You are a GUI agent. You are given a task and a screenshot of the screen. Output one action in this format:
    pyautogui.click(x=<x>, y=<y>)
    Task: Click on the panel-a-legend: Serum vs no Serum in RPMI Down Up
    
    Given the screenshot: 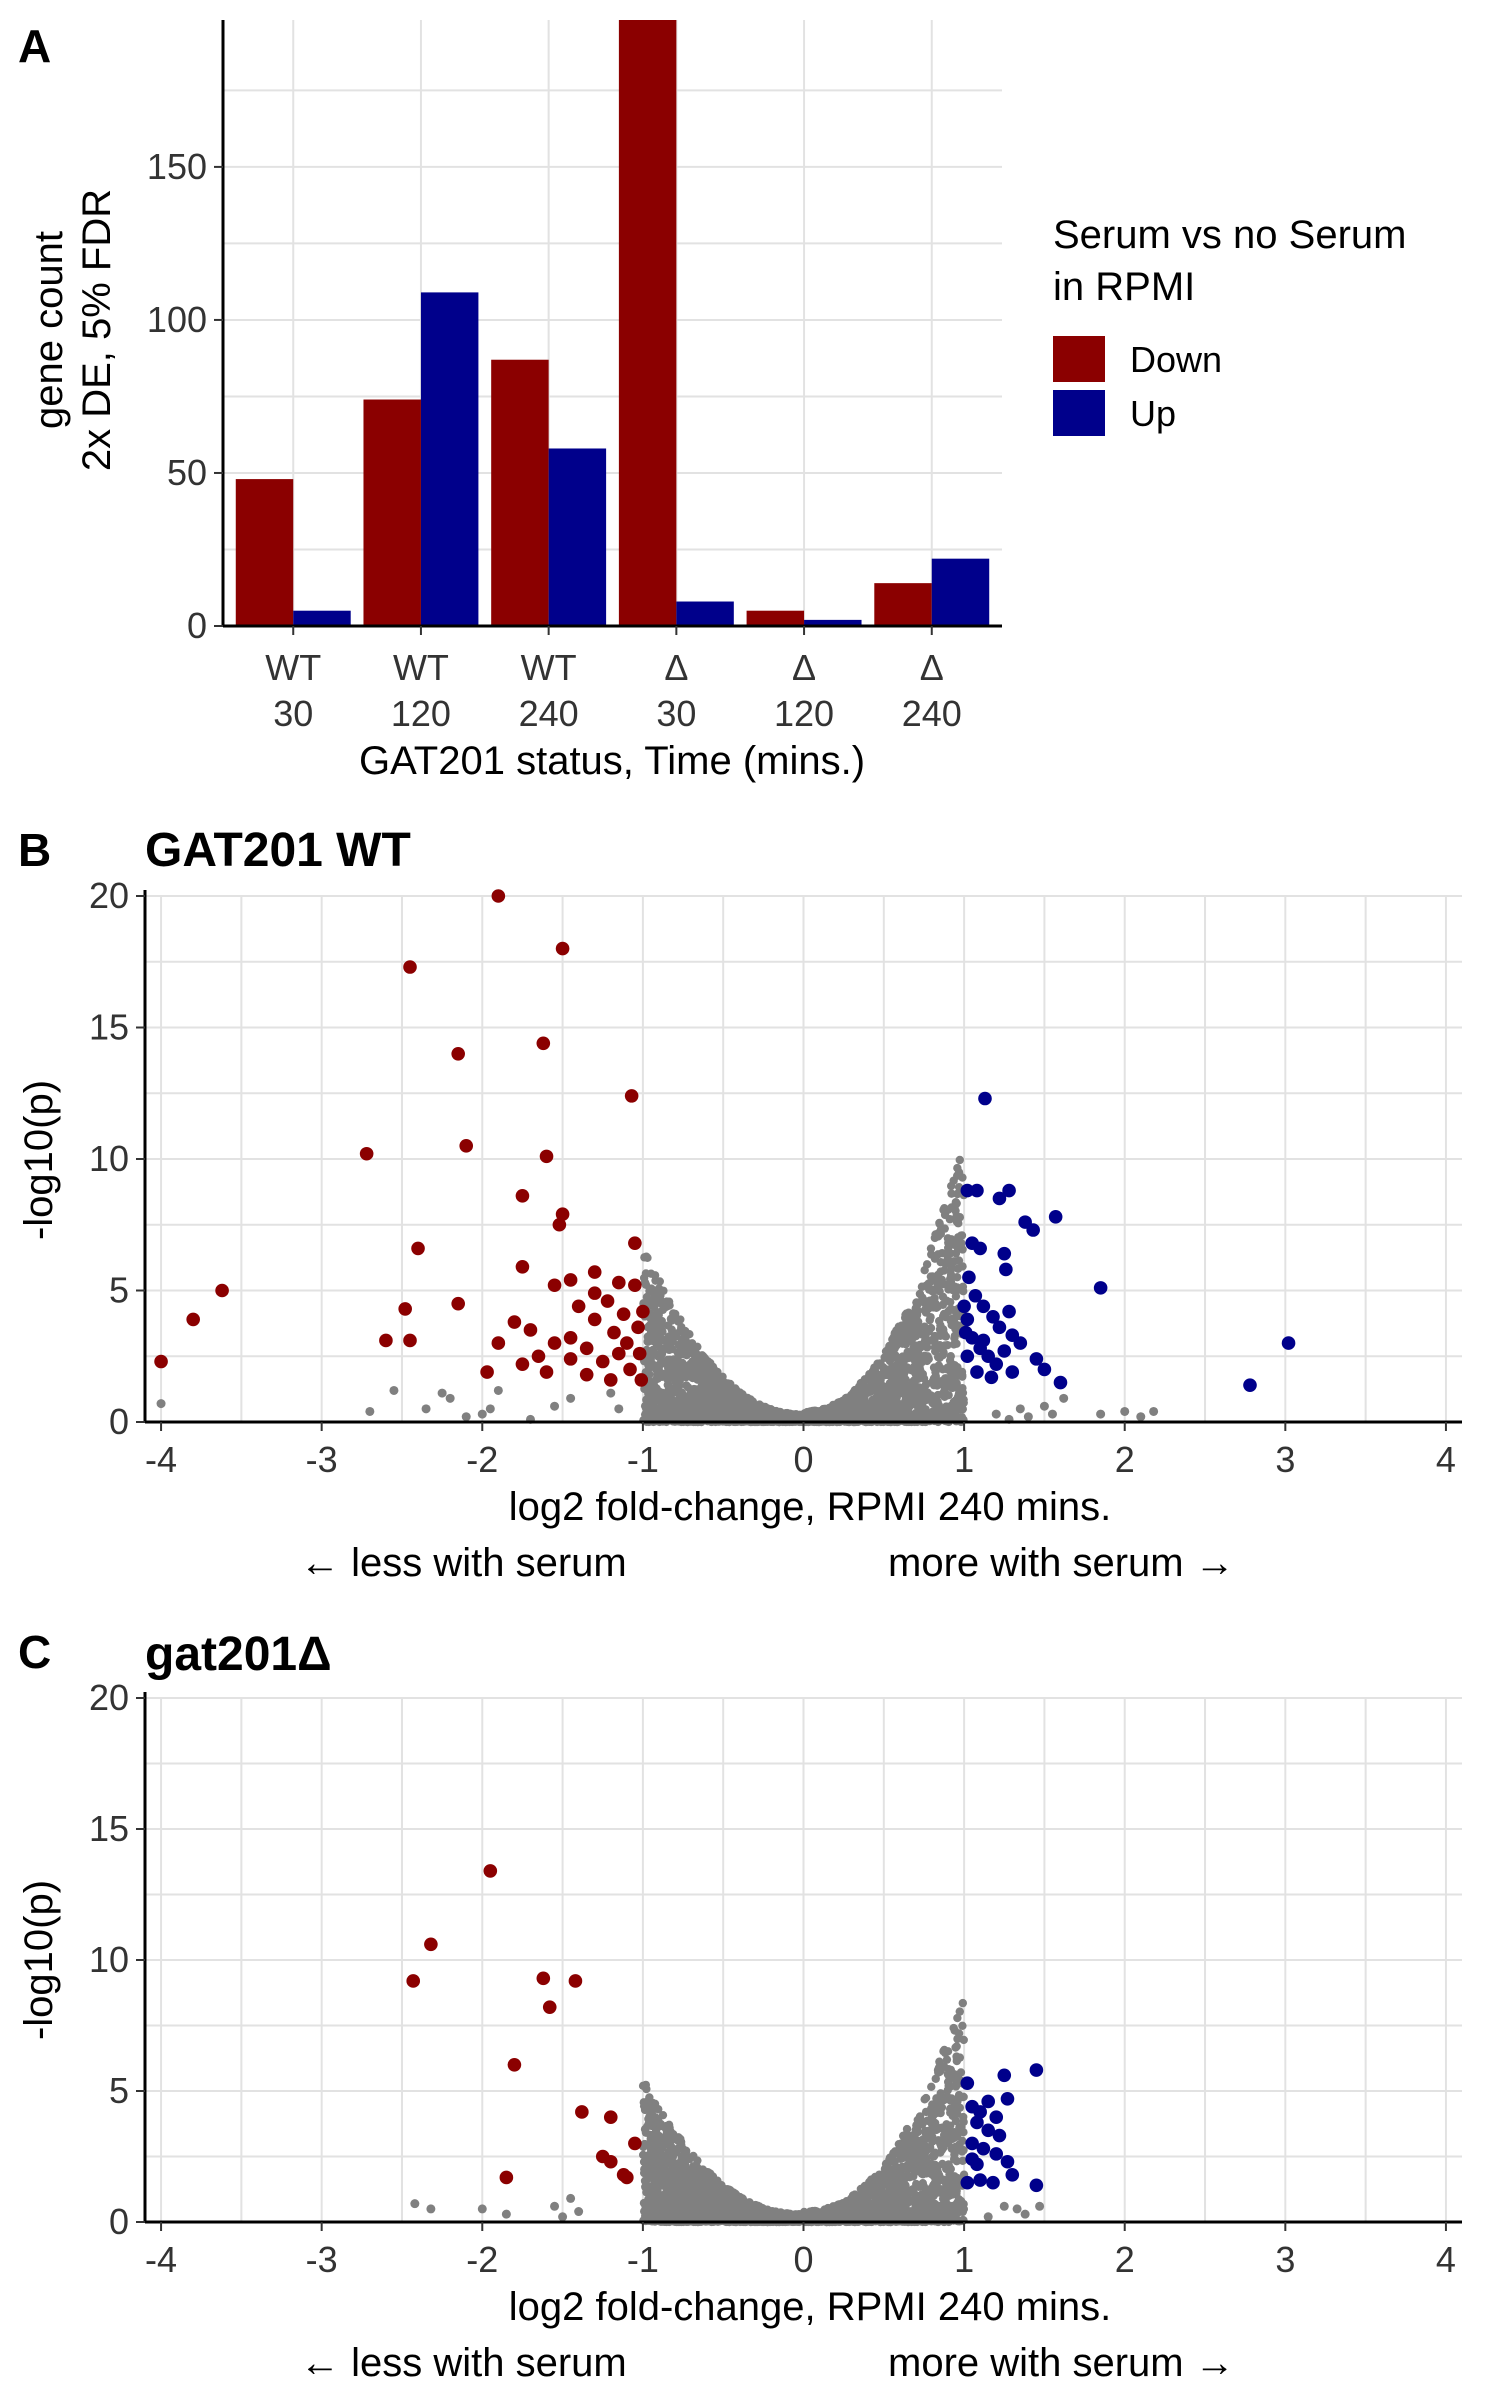 What is the action you would take?
    pyautogui.click(x=1229, y=324)
    